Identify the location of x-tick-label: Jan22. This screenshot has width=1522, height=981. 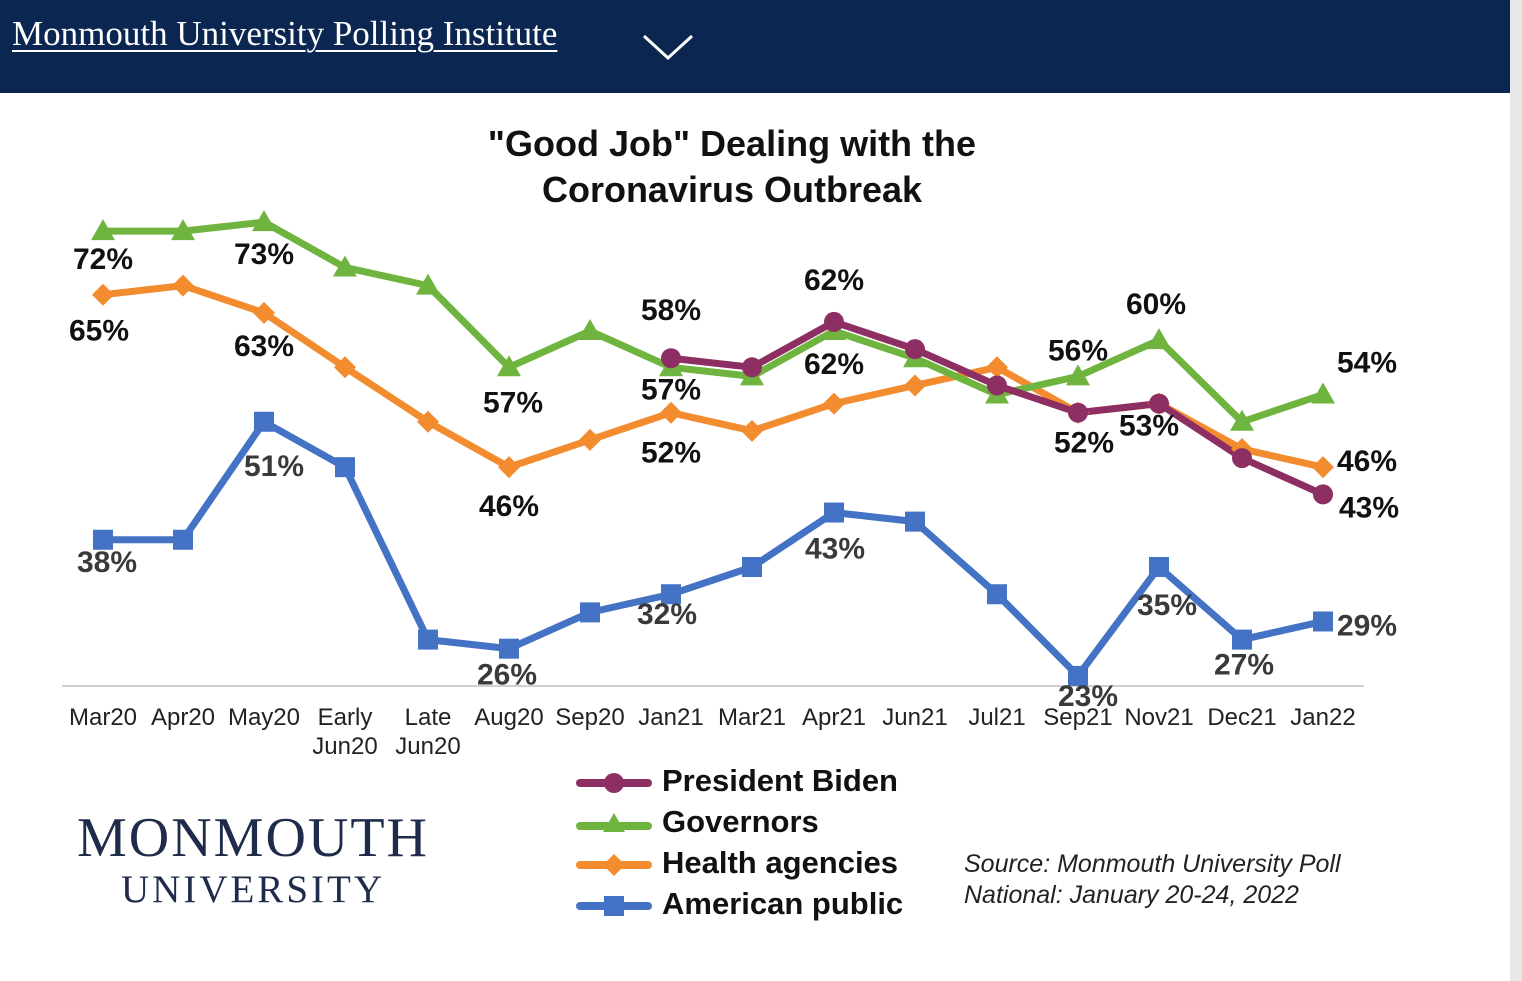
(1322, 717).